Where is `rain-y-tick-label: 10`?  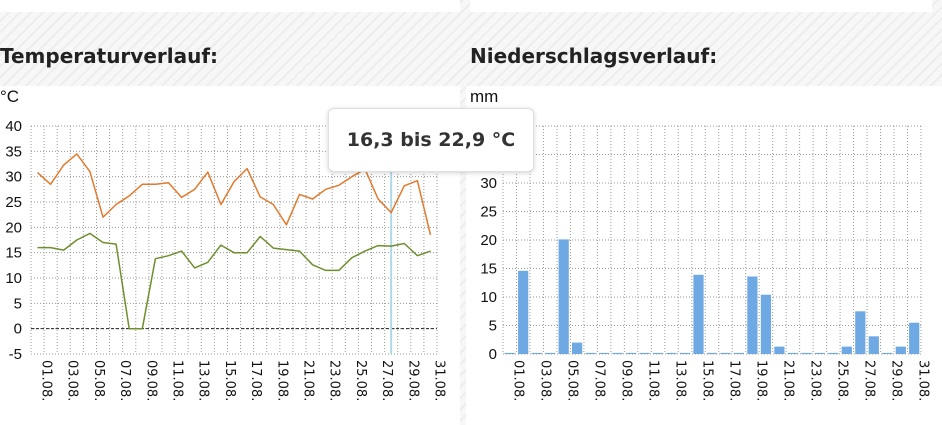
rain-y-tick-label: 10 is located at coordinates (488, 297).